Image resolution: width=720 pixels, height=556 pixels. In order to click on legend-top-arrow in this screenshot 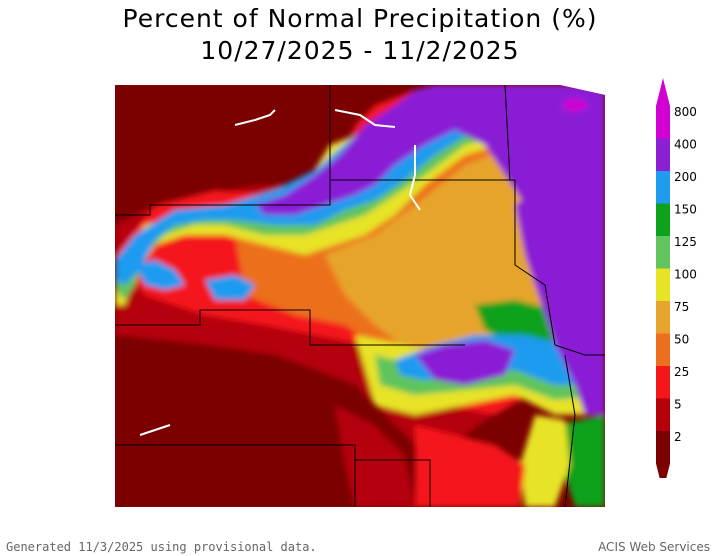, I will do `click(663, 92)`.